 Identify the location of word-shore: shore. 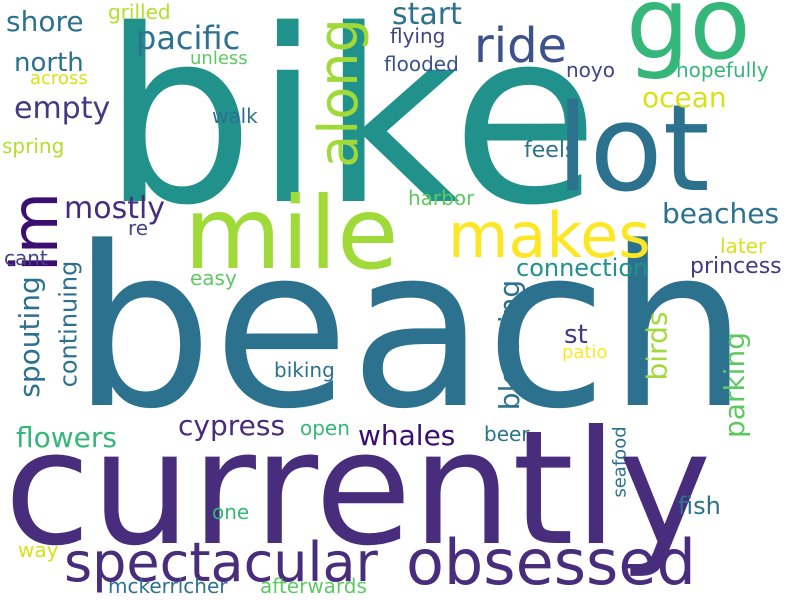
(45, 21).